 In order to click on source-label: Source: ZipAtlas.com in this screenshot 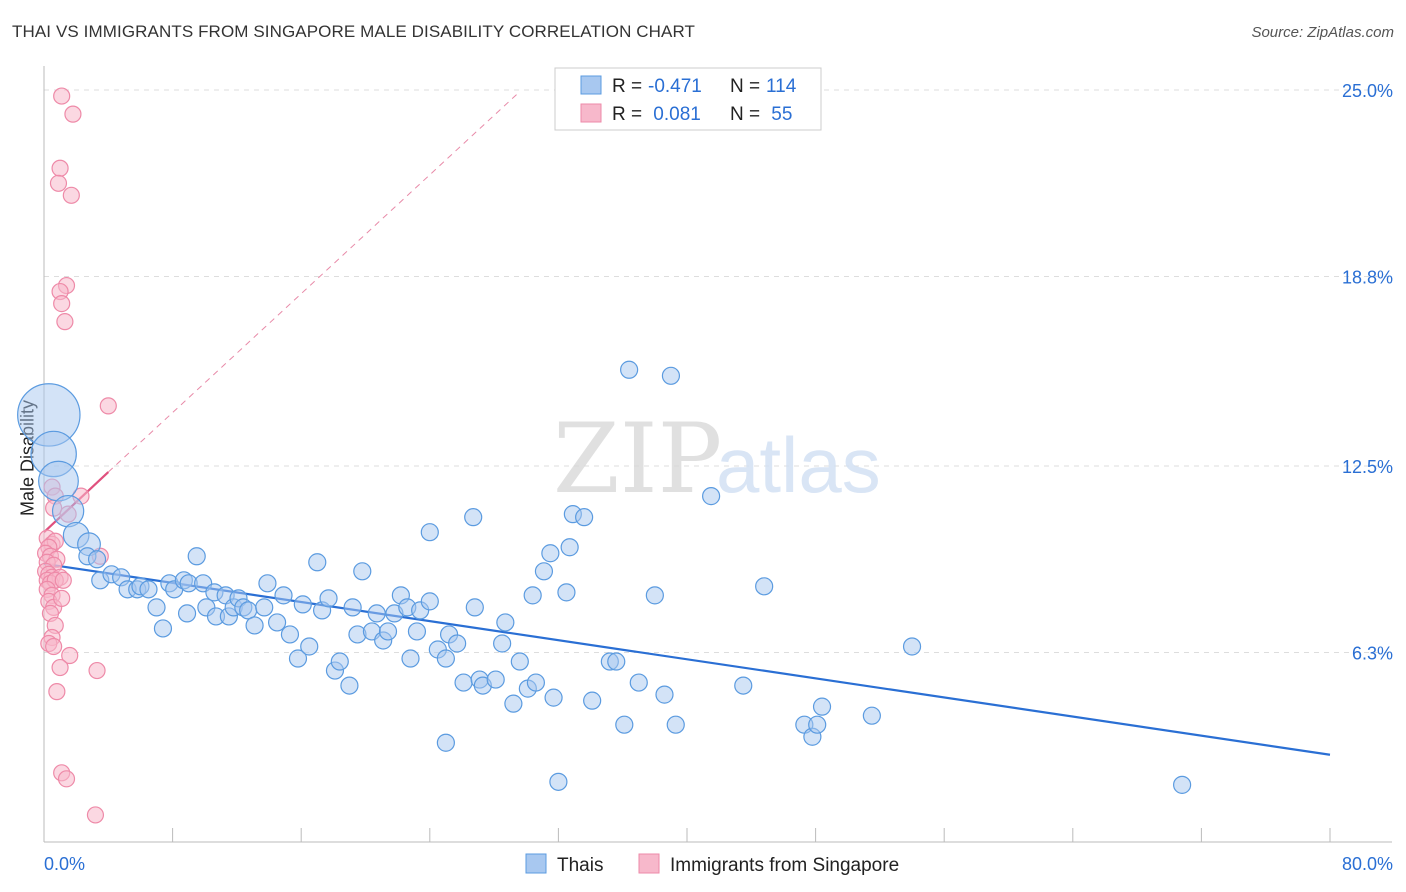, I will do `click(1322, 32)`.